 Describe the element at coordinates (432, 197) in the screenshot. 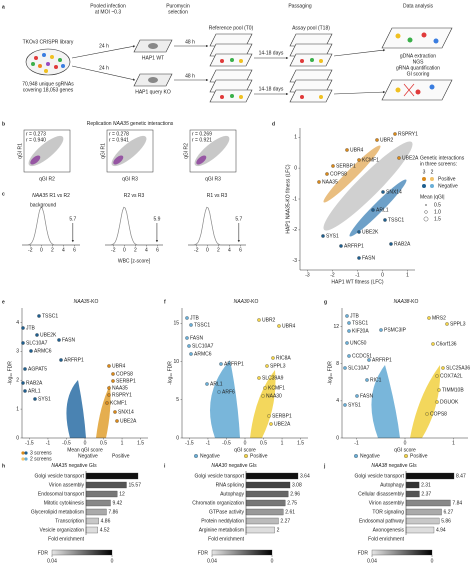

I see `legend-title: Mean |qGI|` at that location.